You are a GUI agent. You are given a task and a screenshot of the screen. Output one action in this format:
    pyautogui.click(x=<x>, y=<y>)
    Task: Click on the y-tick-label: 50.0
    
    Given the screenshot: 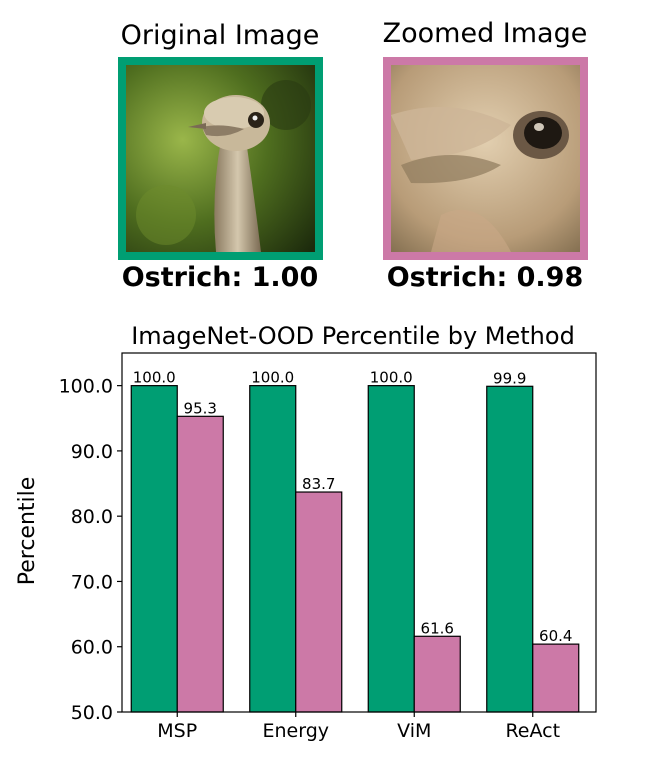 What is the action you would take?
    pyautogui.click(x=92, y=713)
    